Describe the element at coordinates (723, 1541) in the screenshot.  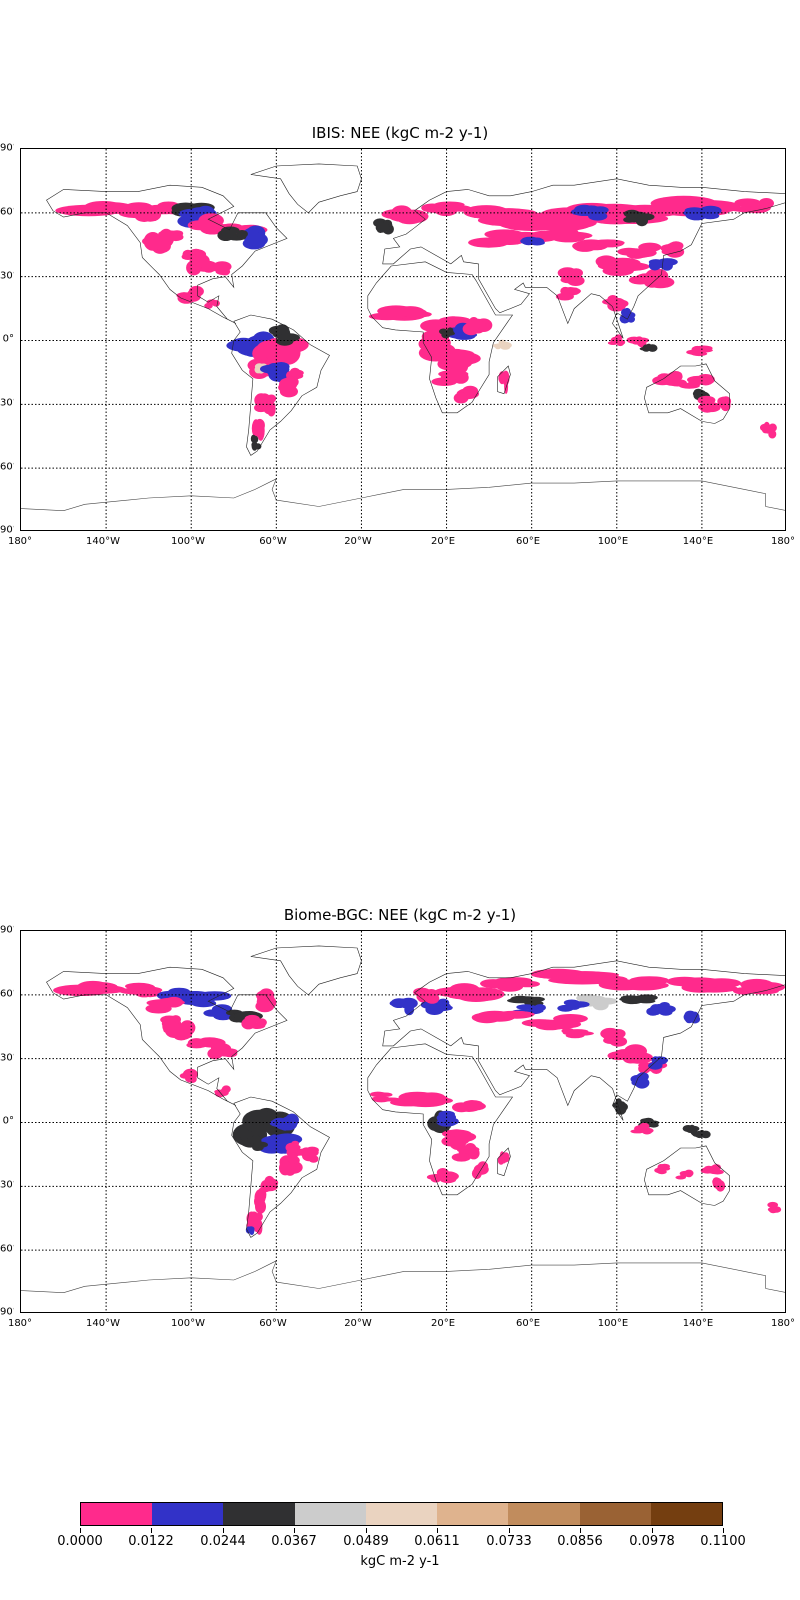
I see `colorbar-tick-label: 0.1100` at that location.